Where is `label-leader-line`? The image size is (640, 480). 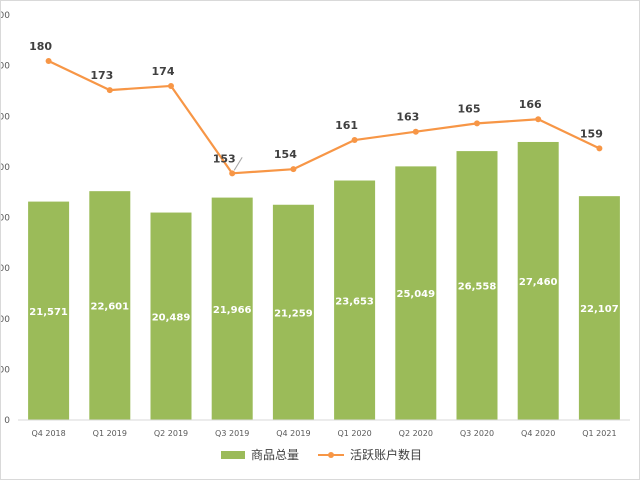
label-leader-line is located at coordinates (238, 164).